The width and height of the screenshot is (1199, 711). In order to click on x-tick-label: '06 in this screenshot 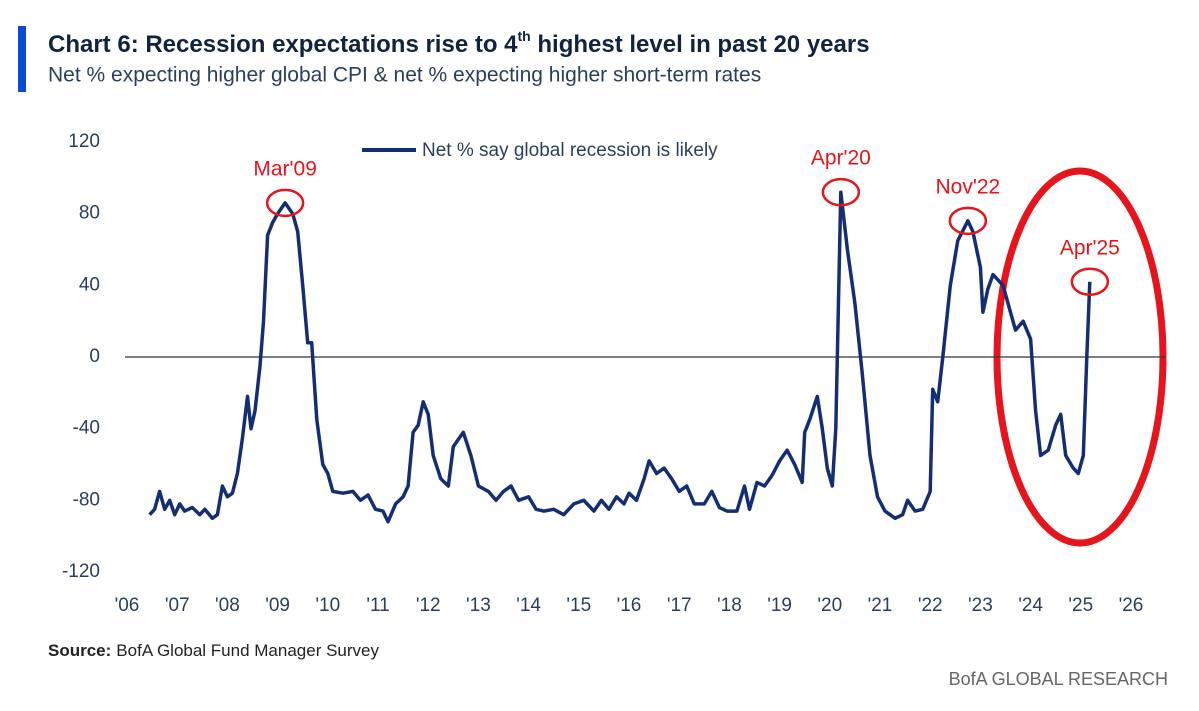, I will do `click(127, 605)`.